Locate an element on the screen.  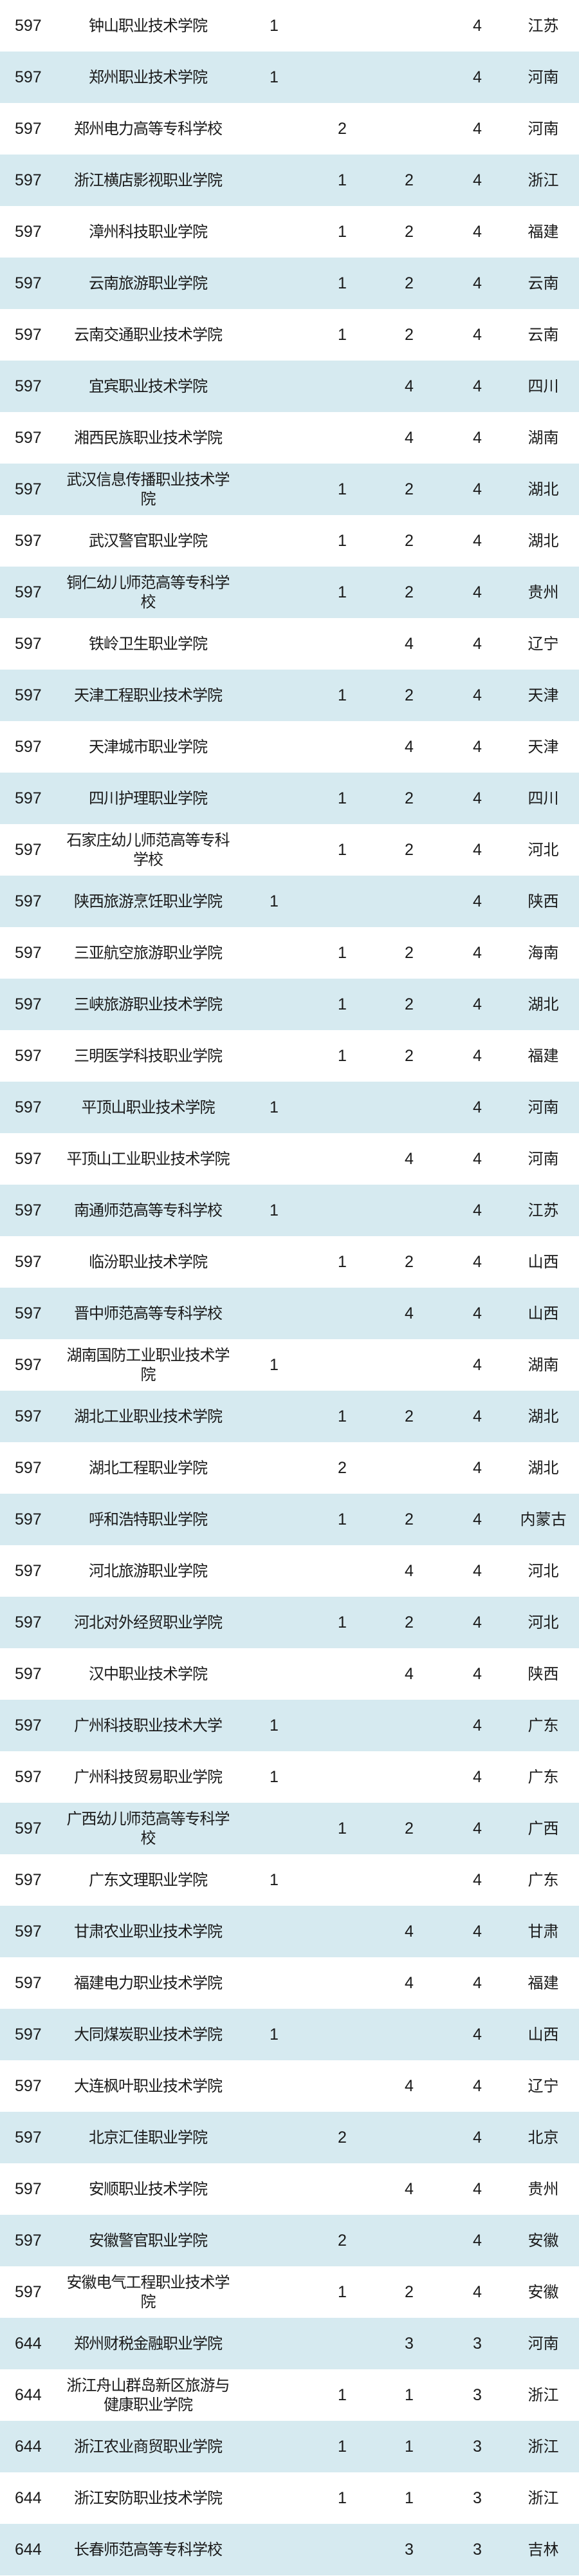
table-row: 597 湖北工程职业学院 2 4 湖北 is located at coordinates (289, 1468).